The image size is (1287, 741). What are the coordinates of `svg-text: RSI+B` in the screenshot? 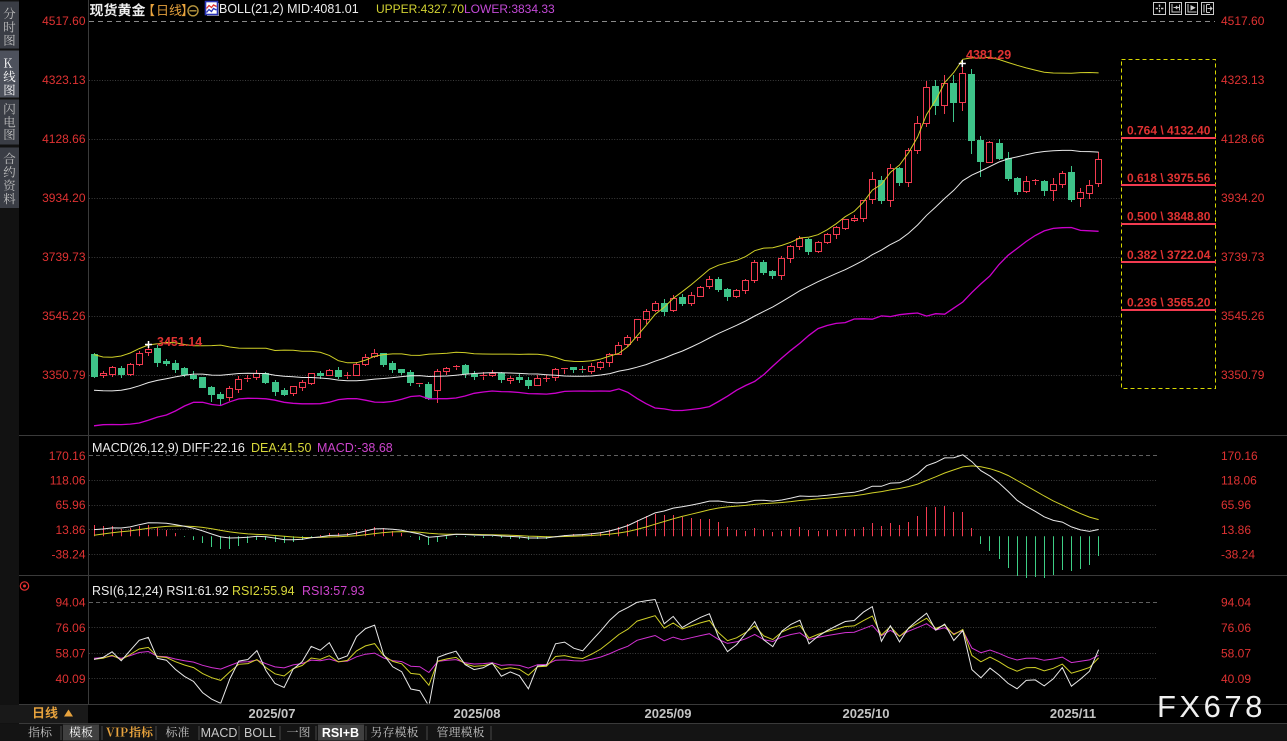 It's located at (340, 733).